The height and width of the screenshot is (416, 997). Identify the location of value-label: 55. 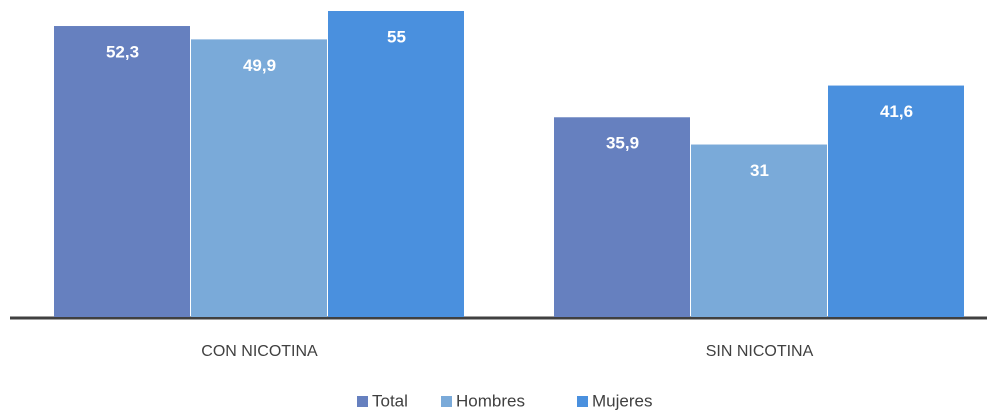
(396, 36).